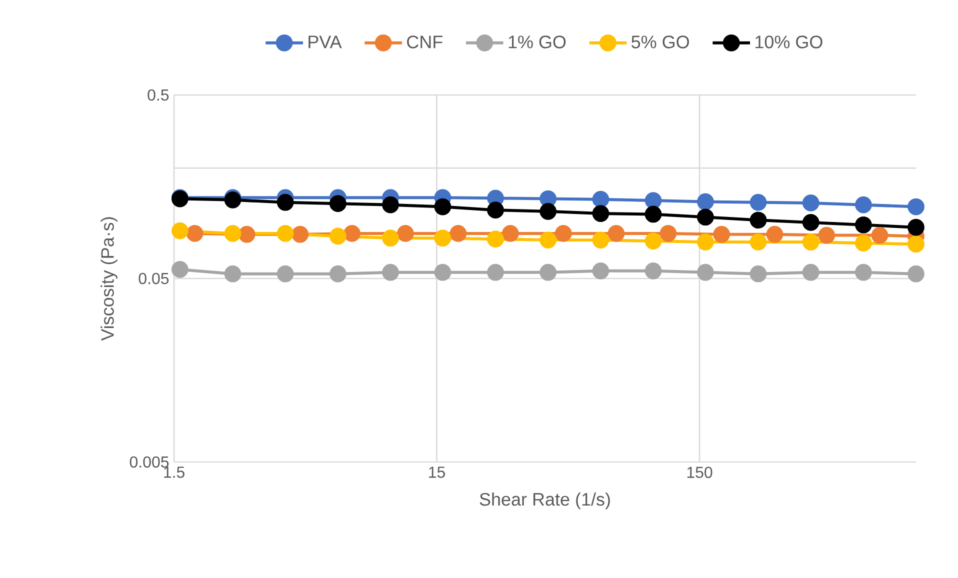 Image resolution: width=958 pixels, height=578 pixels. What do you see at coordinates (545, 501) in the screenshot?
I see `x-axis-title: Shear Rate (1/s)` at bounding box center [545, 501].